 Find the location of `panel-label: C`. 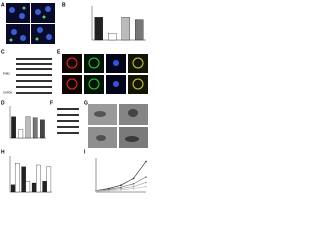

panel-label: C is located at coordinates (3, 52).